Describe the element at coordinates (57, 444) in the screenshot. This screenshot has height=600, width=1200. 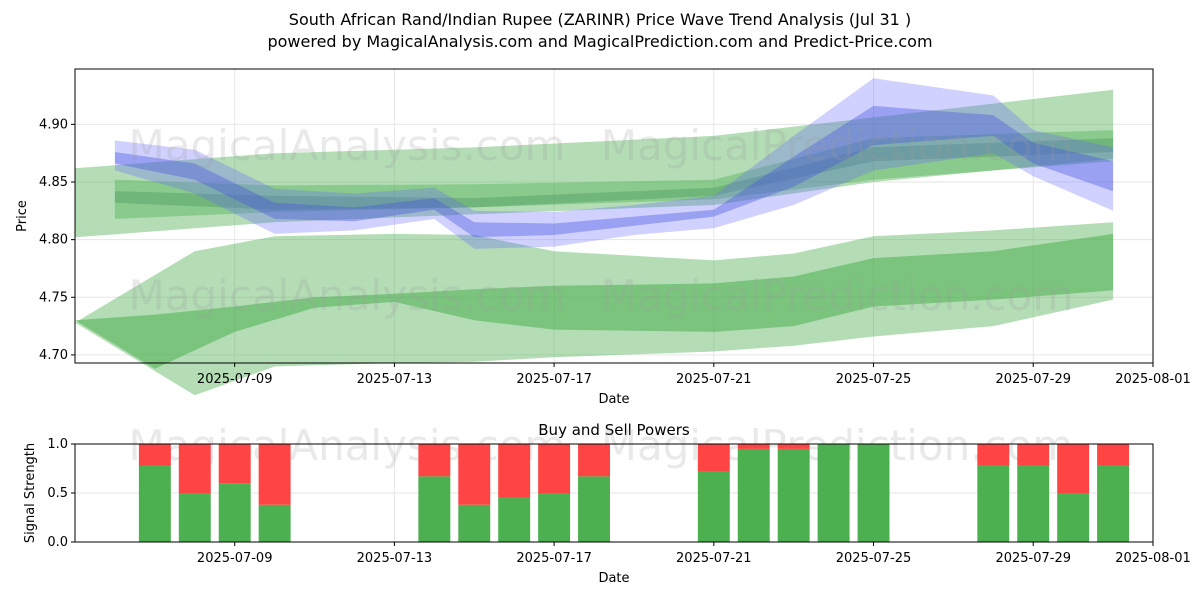
I see `buy-sell-y-tick-label: 1.0` at that location.